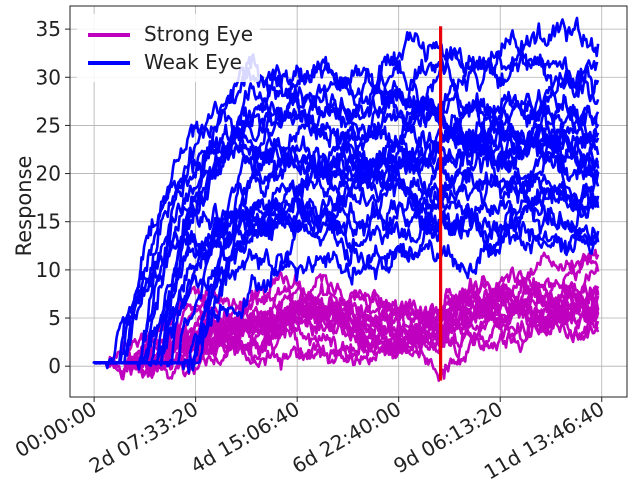  I want to click on y-axis-label: Response, so click(24, 206).